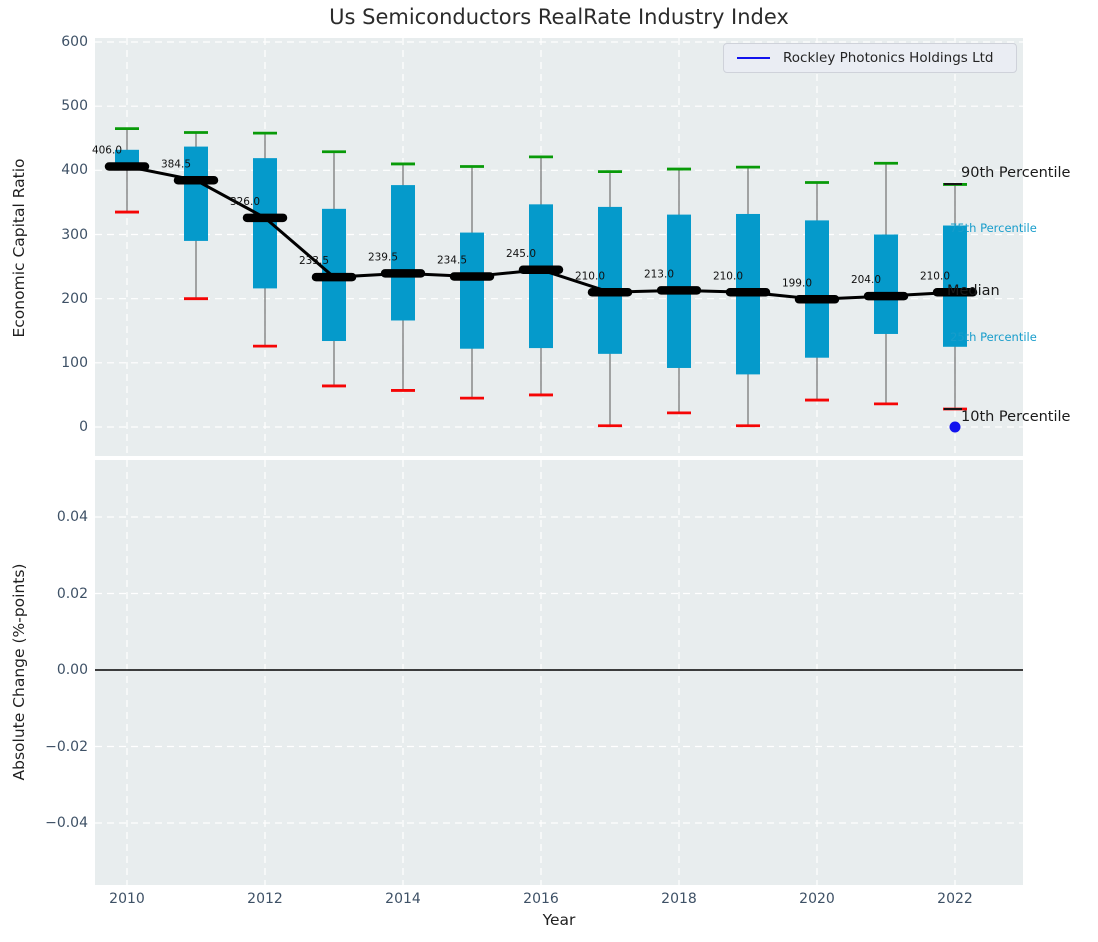 The width and height of the screenshot is (1098, 942). Describe the element at coordinates (955, 427) in the screenshot. I see `overlay-point` at that location.